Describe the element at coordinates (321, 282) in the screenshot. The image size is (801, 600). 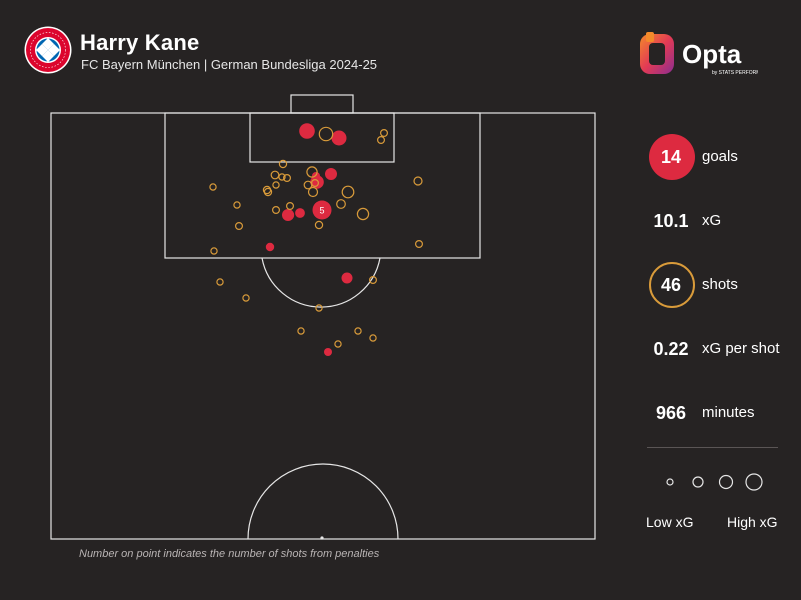
I see `penalty-arc` at that location.